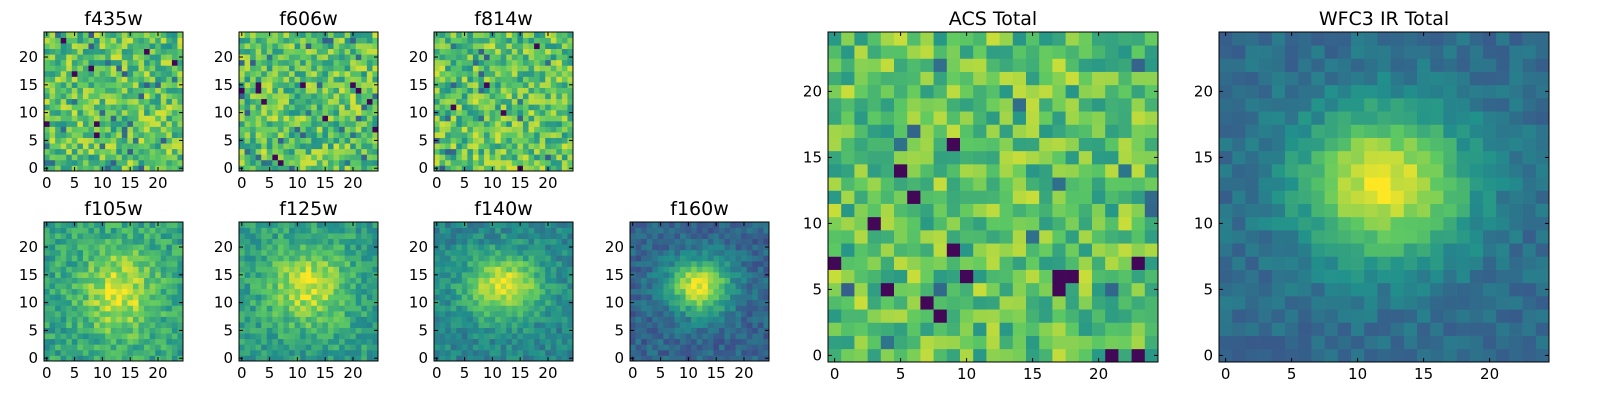 The image size is (1600, 400). Describe the element at coordinates (75, 373) in the screenshot. I see `x-tick-label: 5` at that location.